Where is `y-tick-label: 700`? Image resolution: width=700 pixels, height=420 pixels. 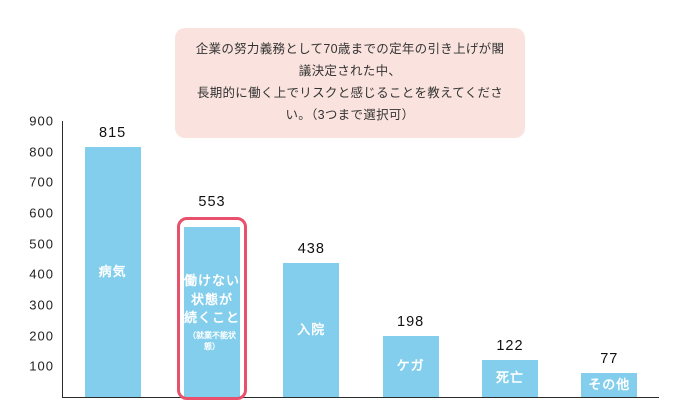
y-tick-label: 700 is located at coordinates (41, 182).